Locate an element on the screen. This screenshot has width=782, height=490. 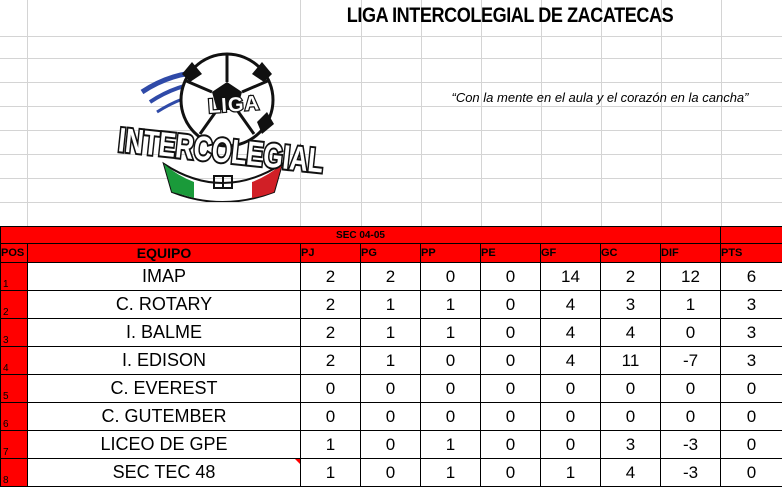
cell-gf: 1 is located at coordinates (570, 472).